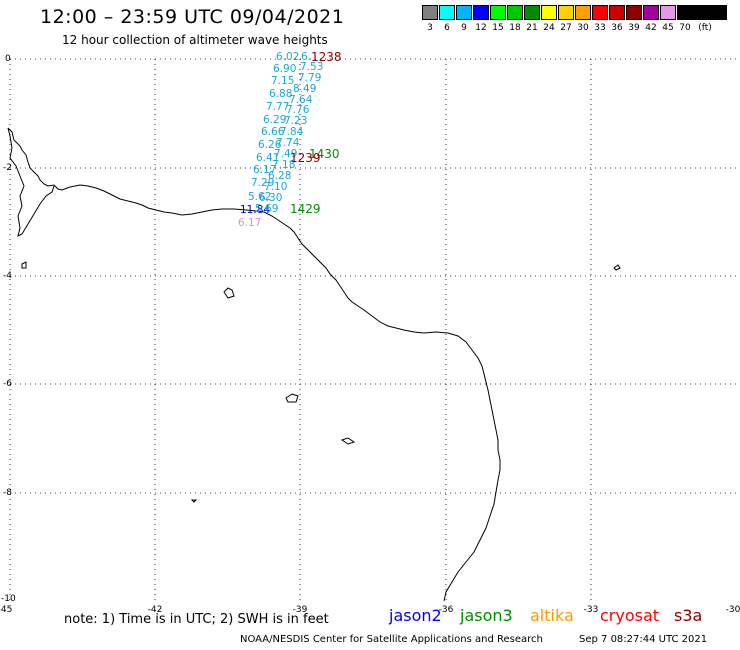 The height and width of the screenshot is (650, 740). What do you see at coordinates (6, 610) in the screenshot?
I see `x-tick-label: -45` at bounding box center [6, 610].